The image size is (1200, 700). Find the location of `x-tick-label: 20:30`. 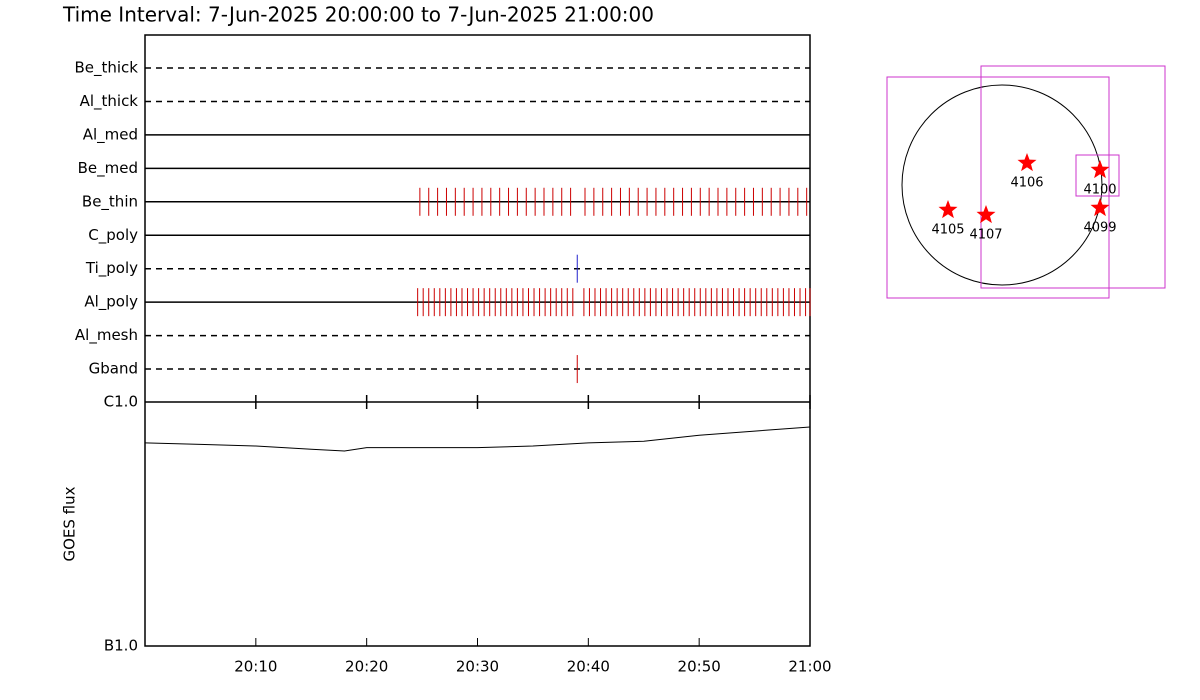

x-tick-label: 20:30 is located at coordinates (477, 667).